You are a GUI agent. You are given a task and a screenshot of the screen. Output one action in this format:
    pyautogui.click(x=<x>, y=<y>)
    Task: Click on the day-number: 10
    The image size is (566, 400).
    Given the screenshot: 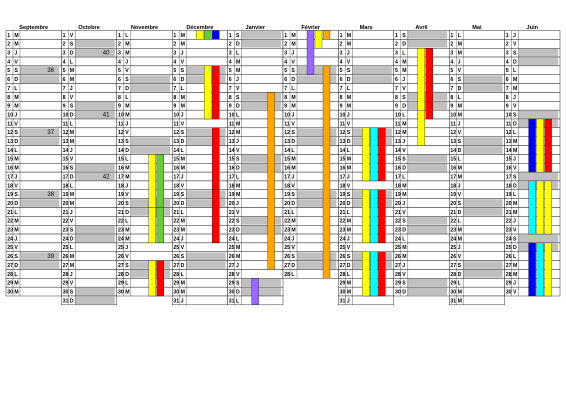 What is the action you would take?
    pyautogui.click(x=509, y=115)
    